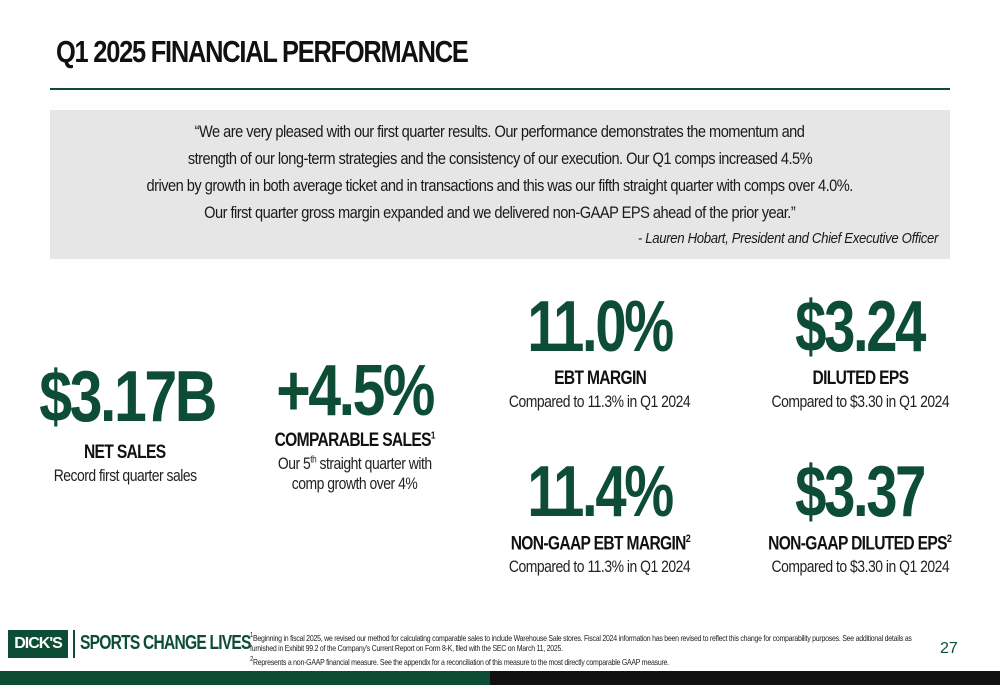 The height and width of the screenshot is (685, 1000). Describe the element at coordinates (125, 475) in the screenshot. I see `net-sales-sub: Record first quarter sales` at that location.